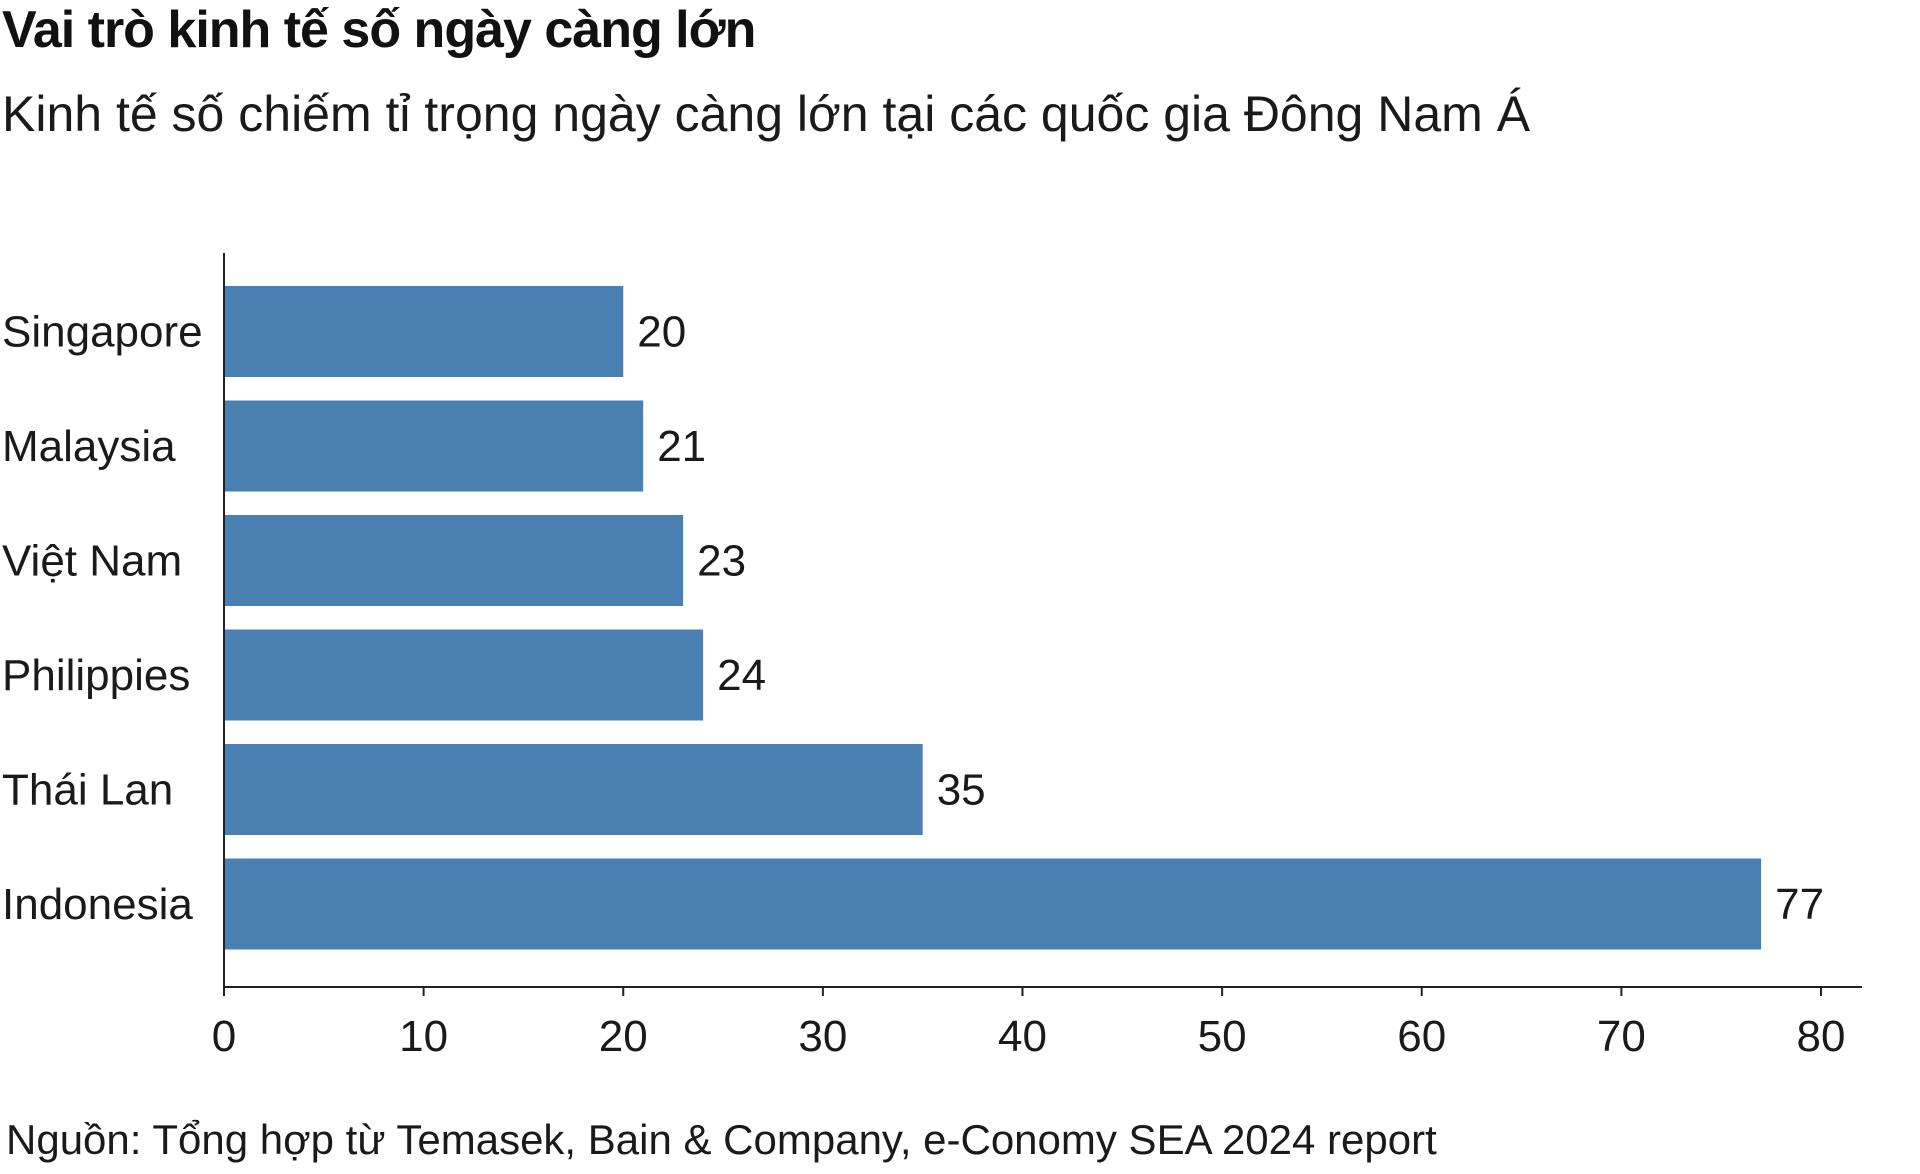  What do you see at coordinates (89, 446) in the screenshot?
I see `category-label: Malaysia` at bounding box center [89, 446].